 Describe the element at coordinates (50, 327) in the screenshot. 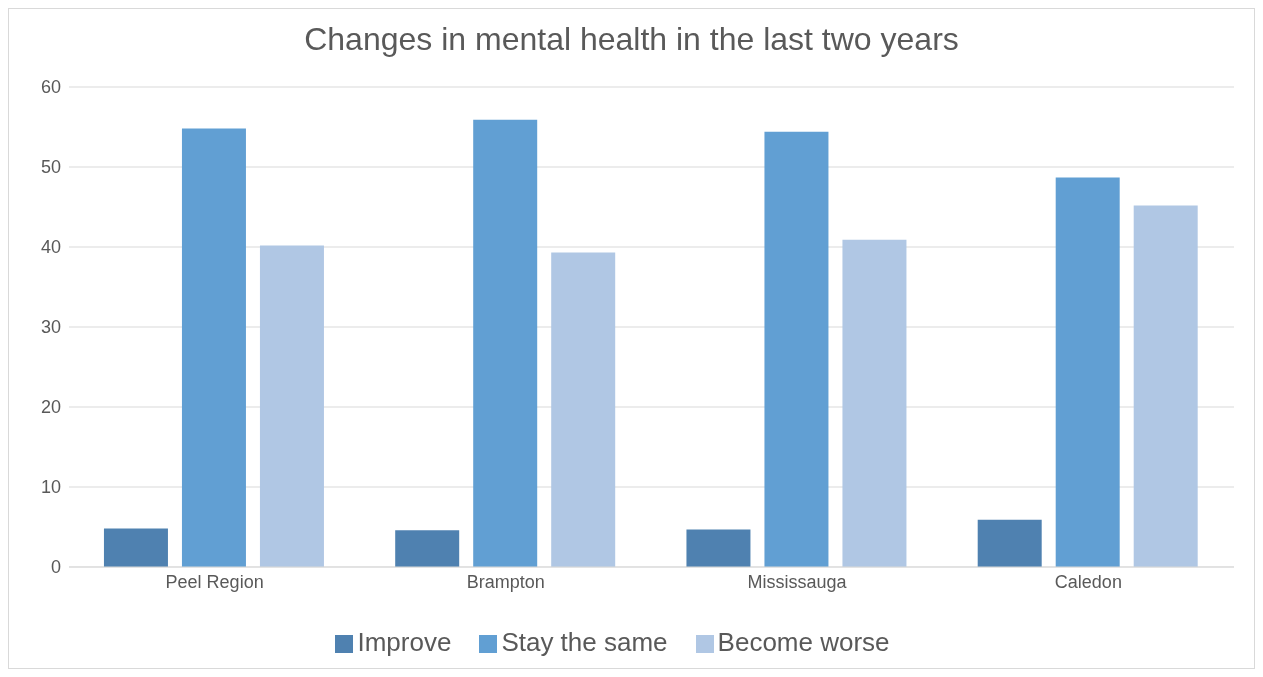

I see `y-tick-label: 30` at that location.